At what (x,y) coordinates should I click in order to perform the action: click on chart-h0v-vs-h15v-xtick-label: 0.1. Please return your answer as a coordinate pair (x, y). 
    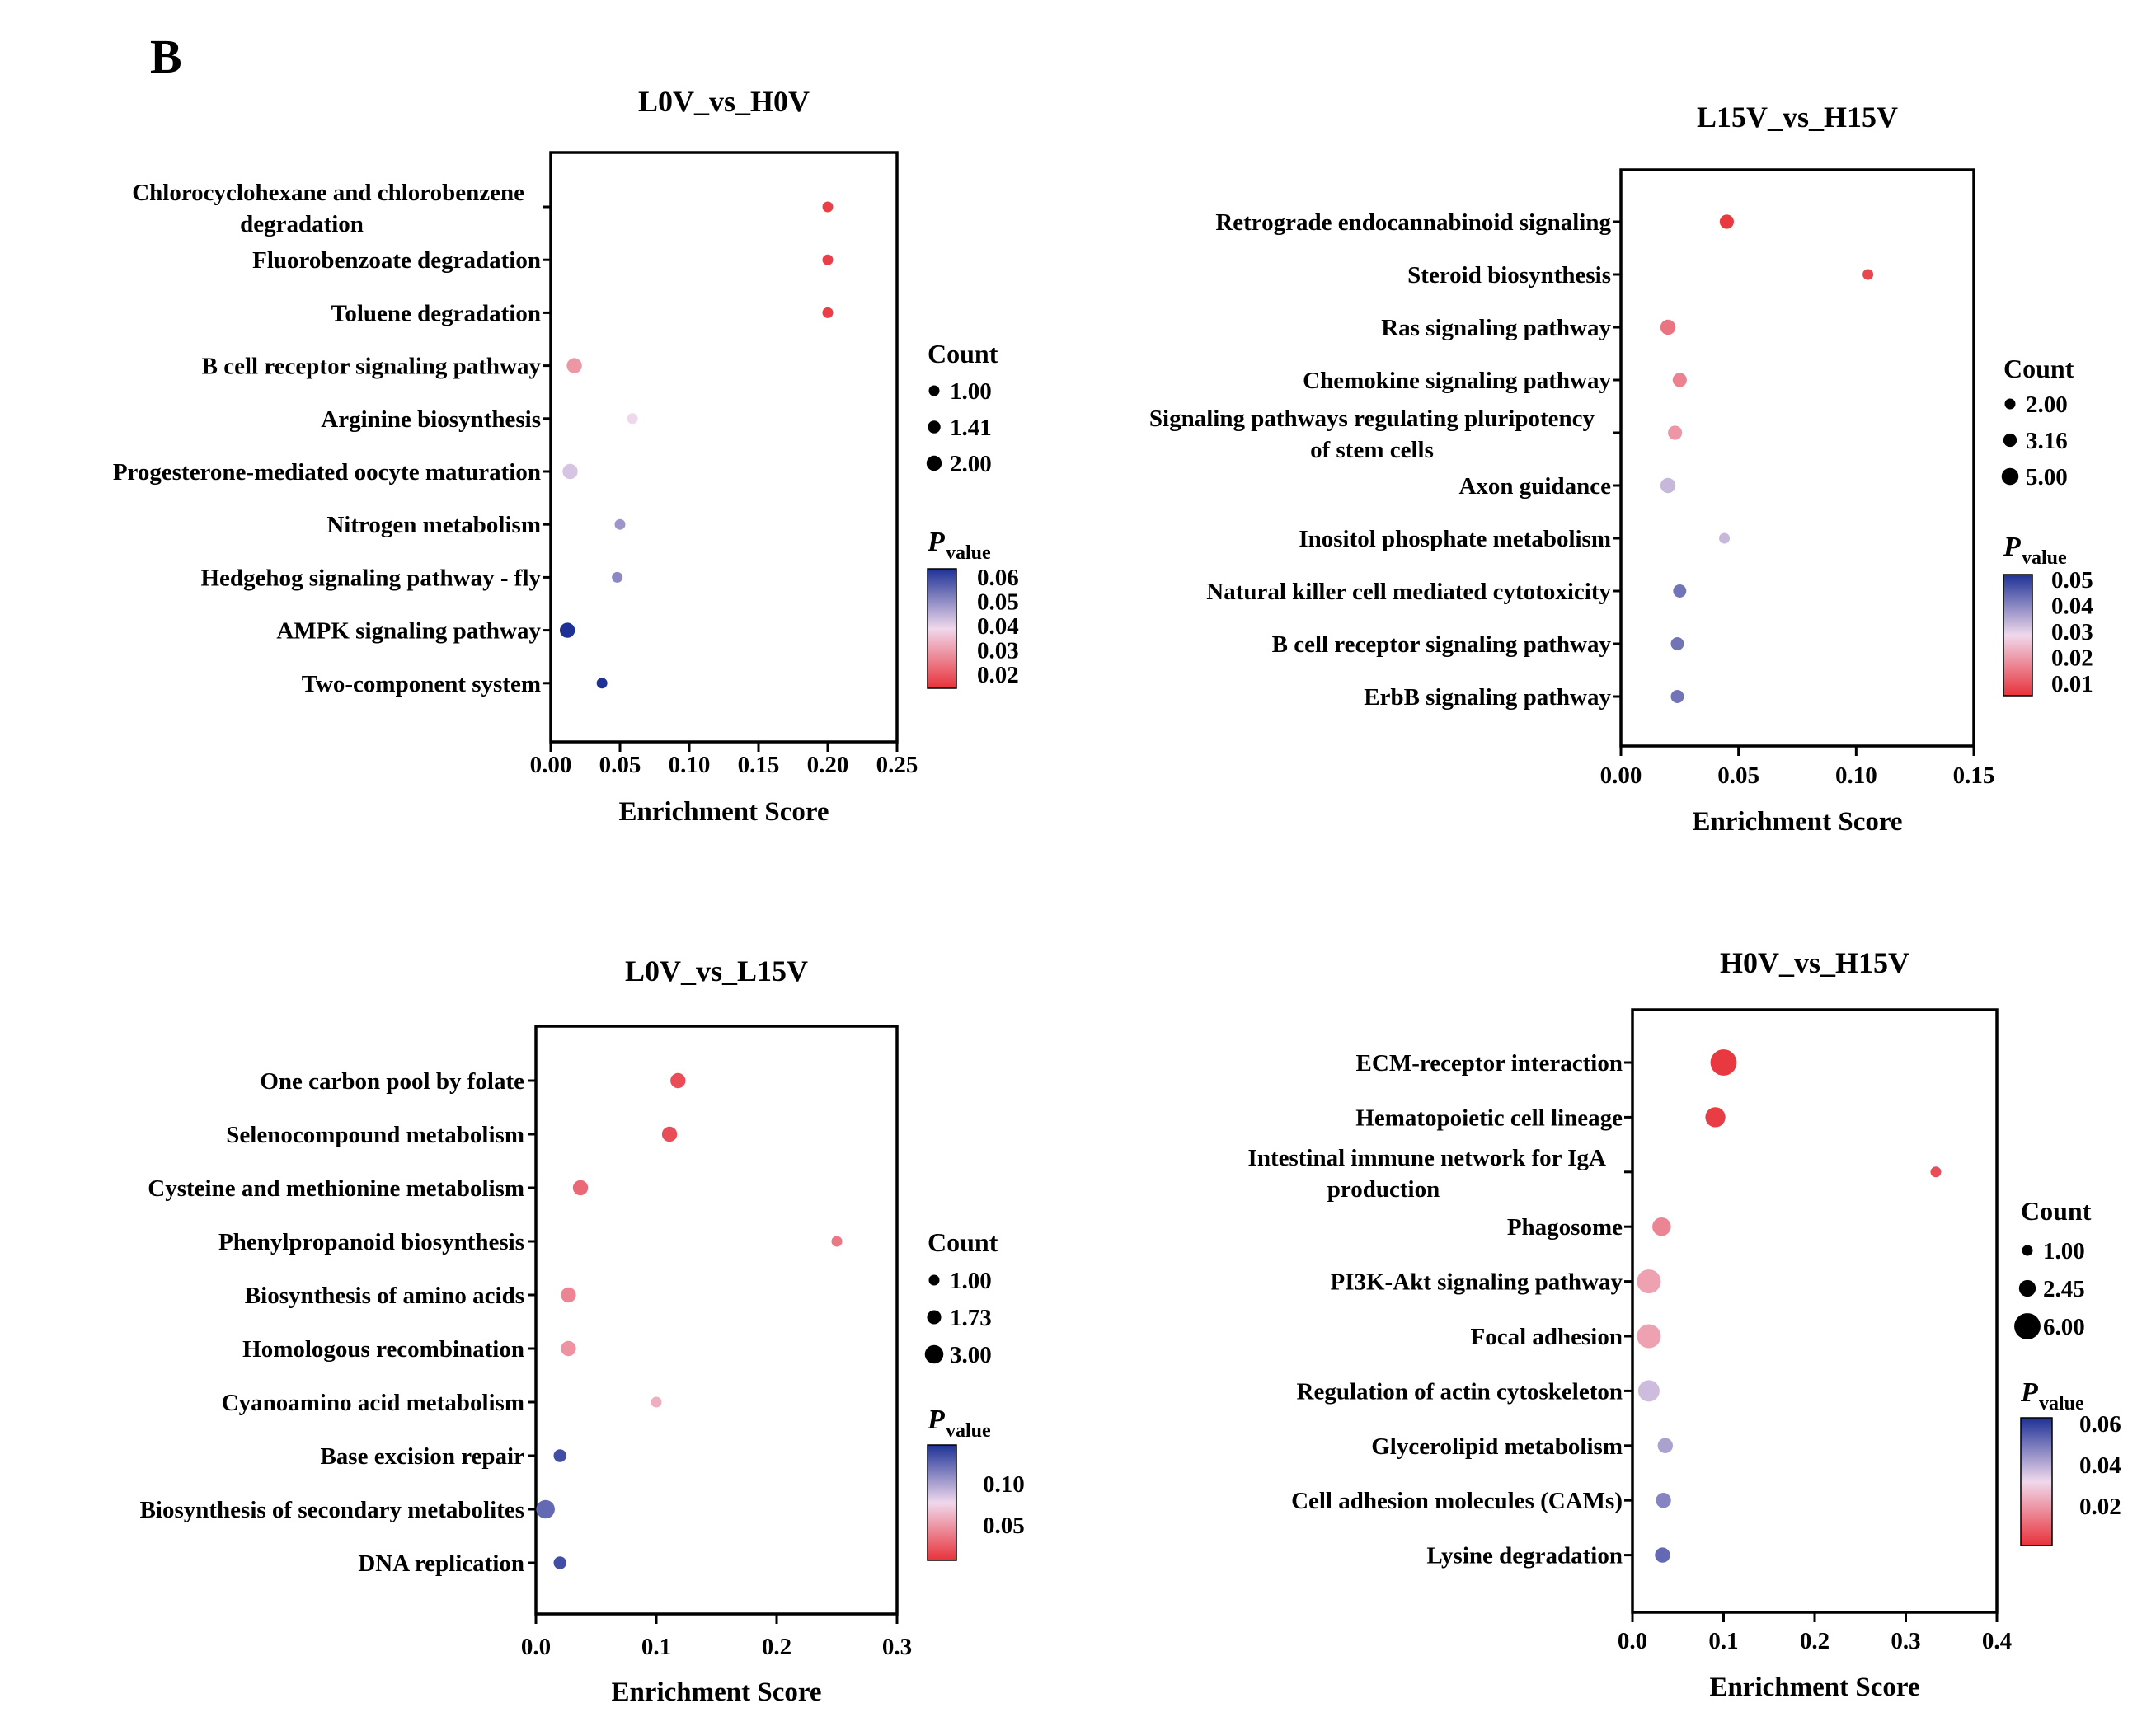
    Looking at the image, I should click on (1723, 1641).